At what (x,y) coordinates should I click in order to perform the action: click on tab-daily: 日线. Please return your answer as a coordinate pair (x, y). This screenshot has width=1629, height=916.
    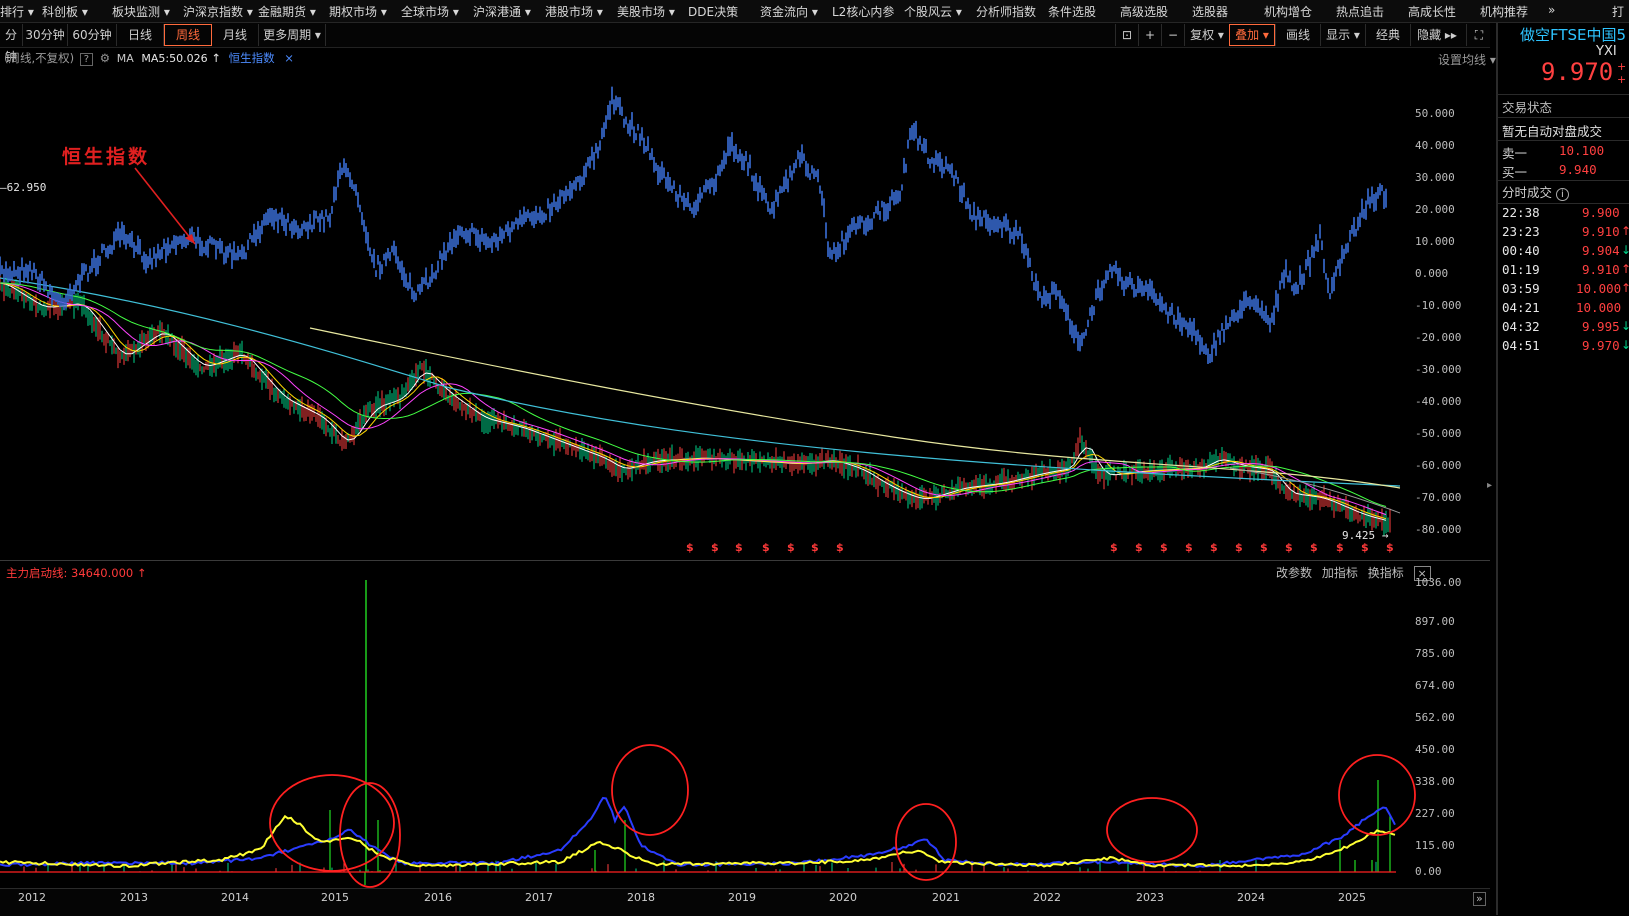
    Looking at the image, I should click on (140, 35).